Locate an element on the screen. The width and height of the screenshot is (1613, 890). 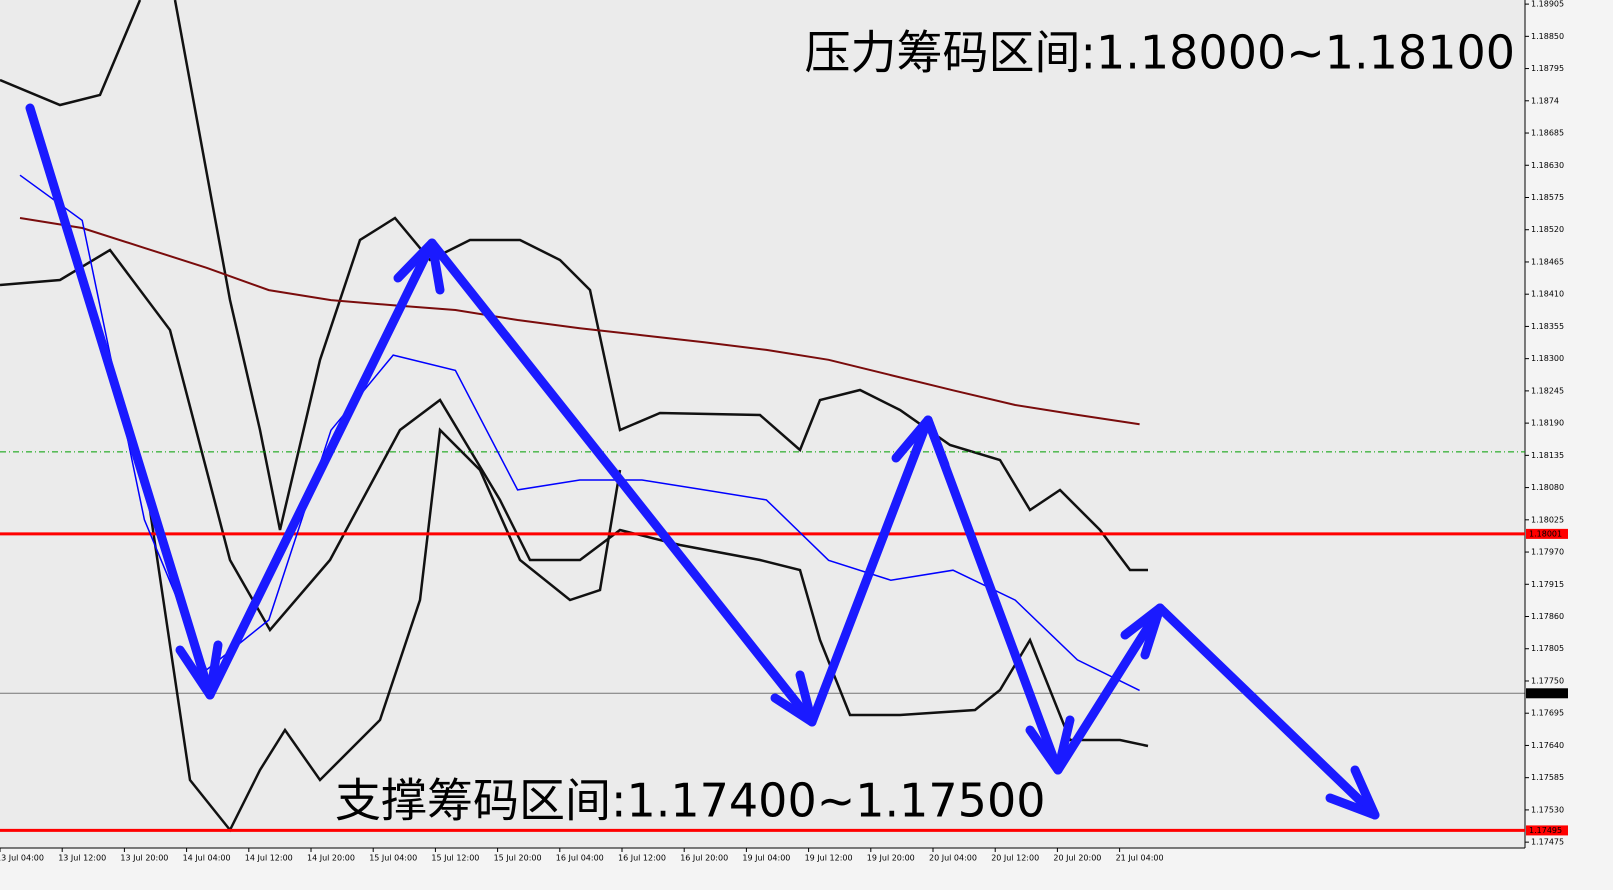
x-tick-label: 20 Jul 20:00 is located at coordinates (1077, 858).